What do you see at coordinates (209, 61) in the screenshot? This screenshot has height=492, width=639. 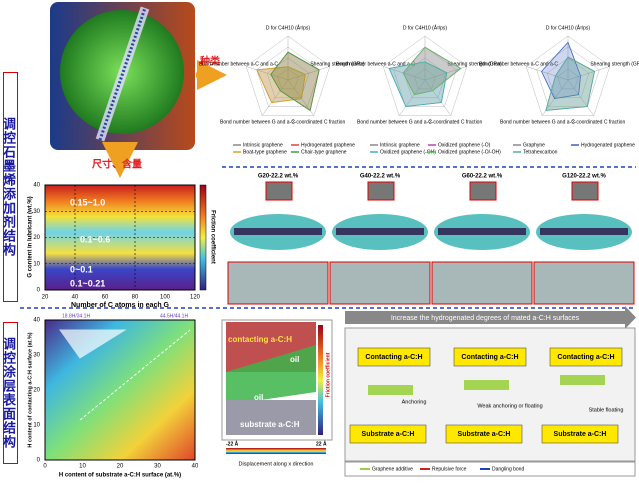 I see `arrow-label: 种类` at bounding box center [209, 61].